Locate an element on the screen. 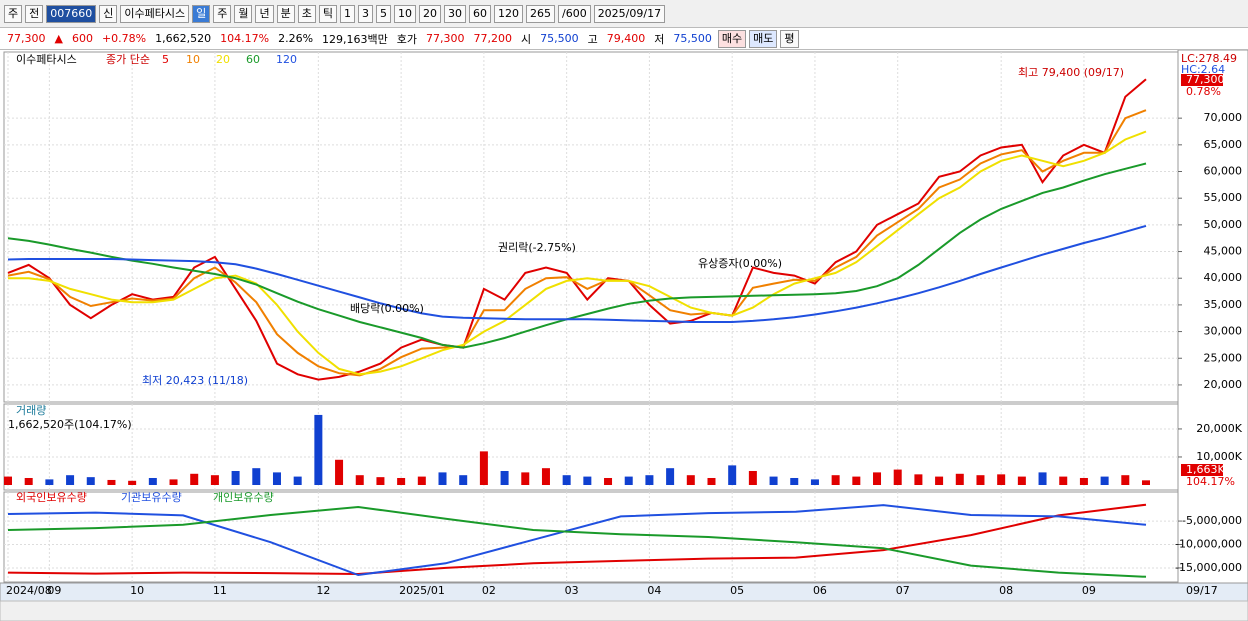 Image resolution: width=1248 pixels, height=621 pixels. y-tick-label: 60,000 is located at coordinates (1223, 171).